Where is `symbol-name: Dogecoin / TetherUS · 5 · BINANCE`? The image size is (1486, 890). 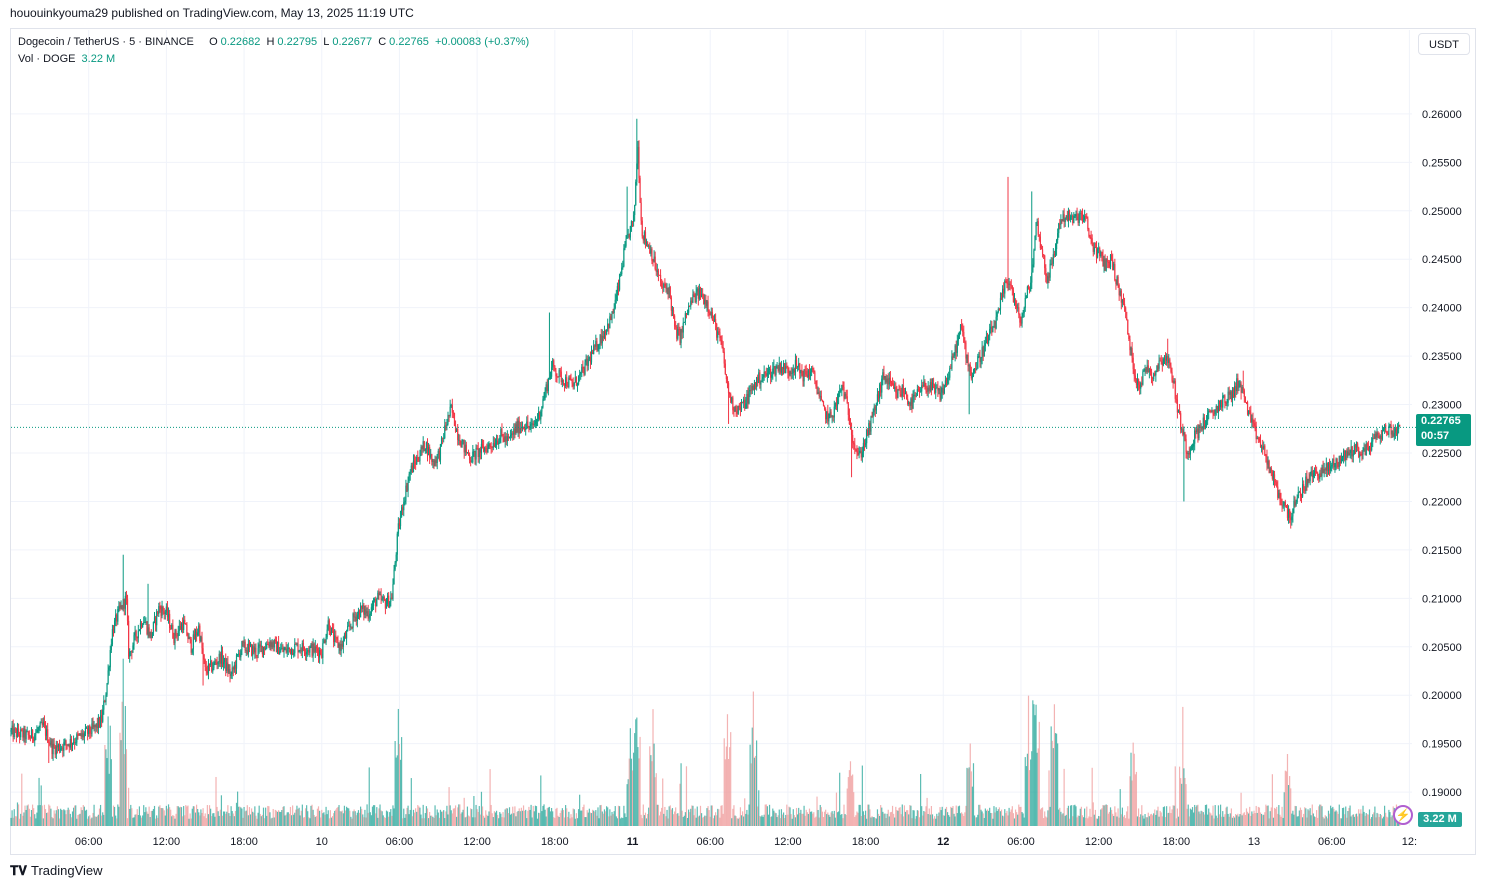 symbol-name: Dogecoin / TetherUS · 5 · BINANCE is located at coordinates (106, 42).